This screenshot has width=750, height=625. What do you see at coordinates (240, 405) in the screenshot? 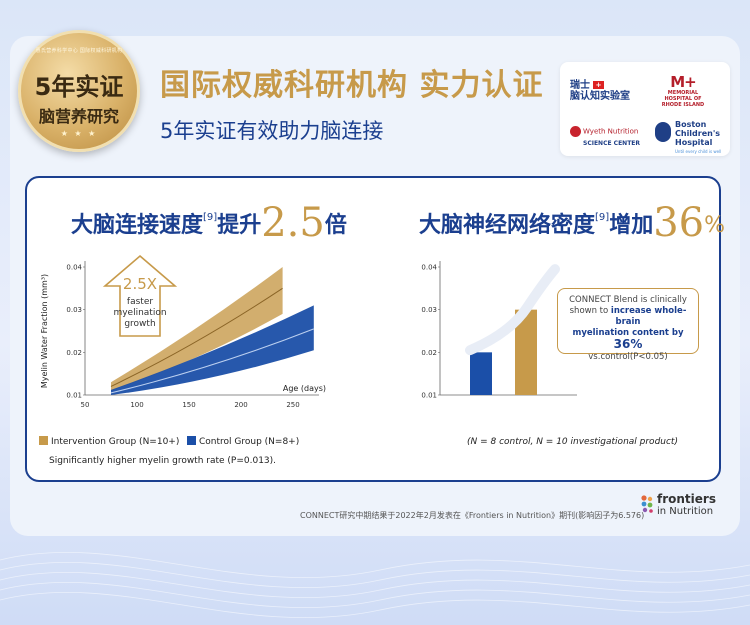
I see `x-tick-label: 200` at bounding box center [240, 405].